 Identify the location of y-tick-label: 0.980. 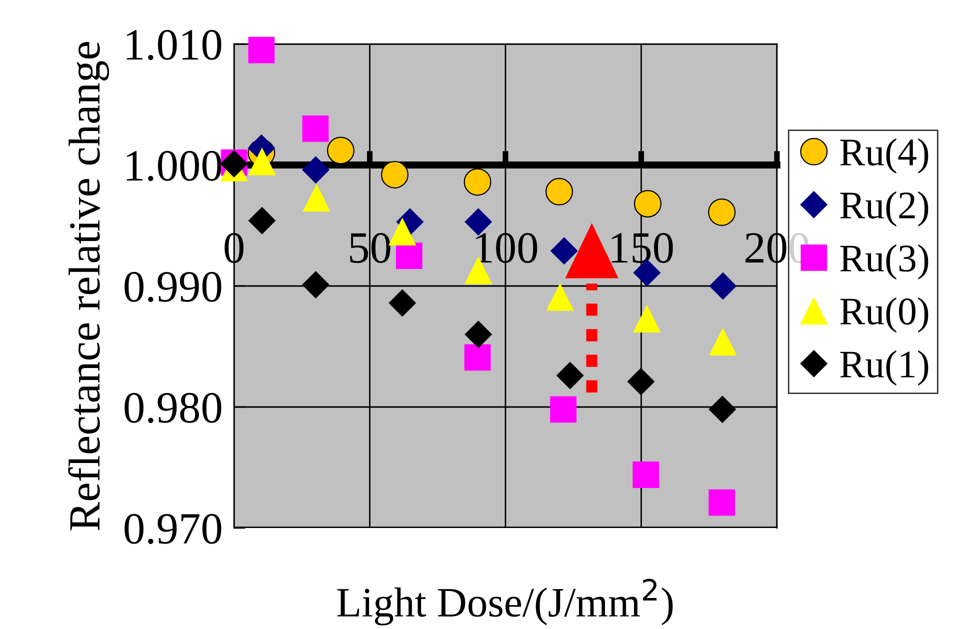
(173, 408).